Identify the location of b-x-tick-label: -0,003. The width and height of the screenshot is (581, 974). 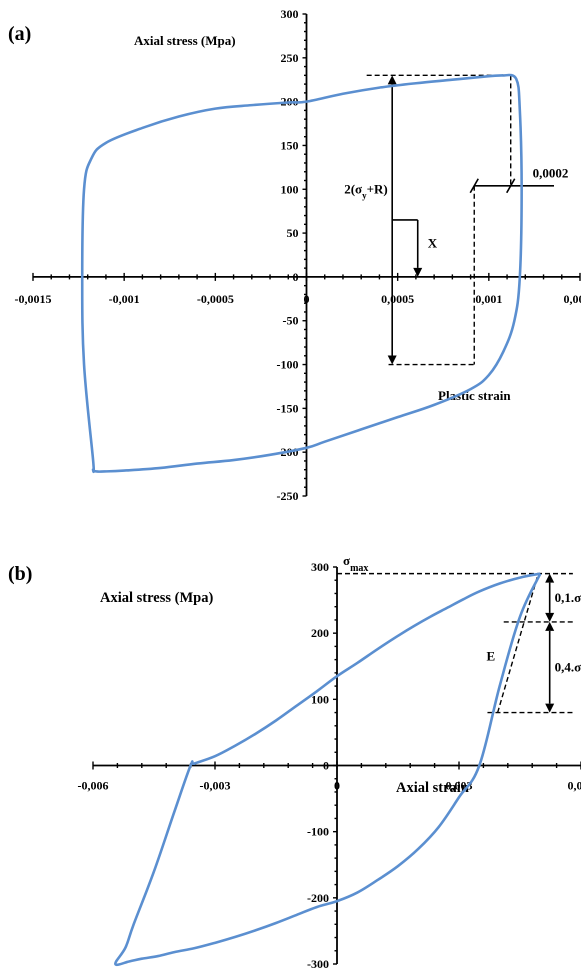
(215, 786).